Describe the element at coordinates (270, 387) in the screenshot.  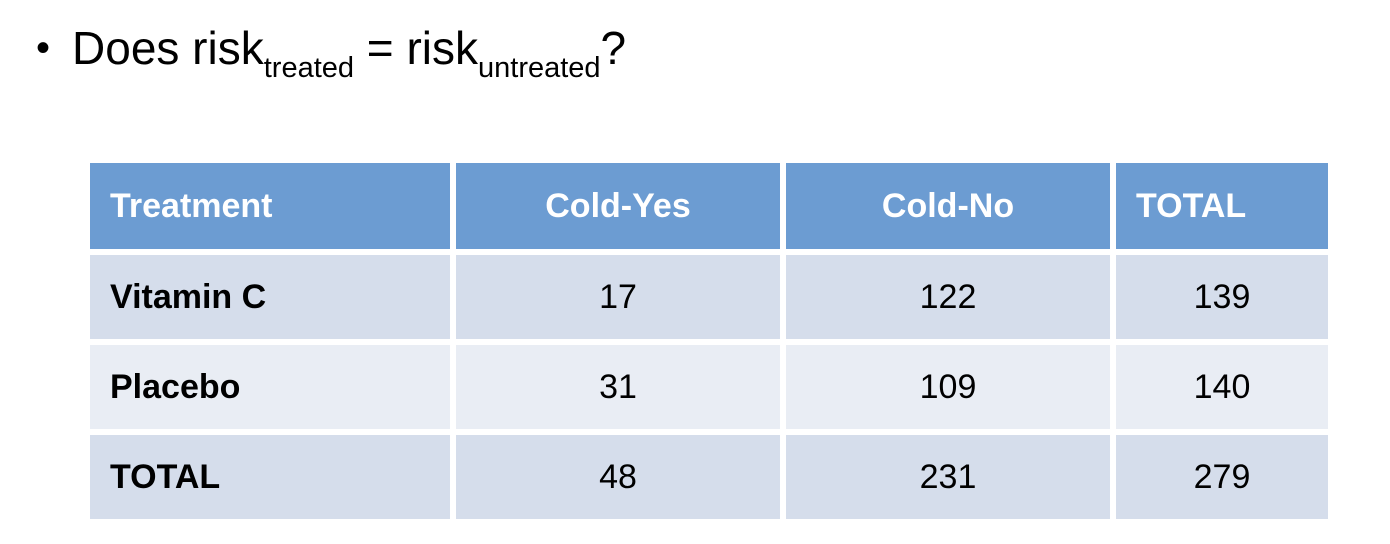
I see `row-placebo-label: Placebo` at that location.